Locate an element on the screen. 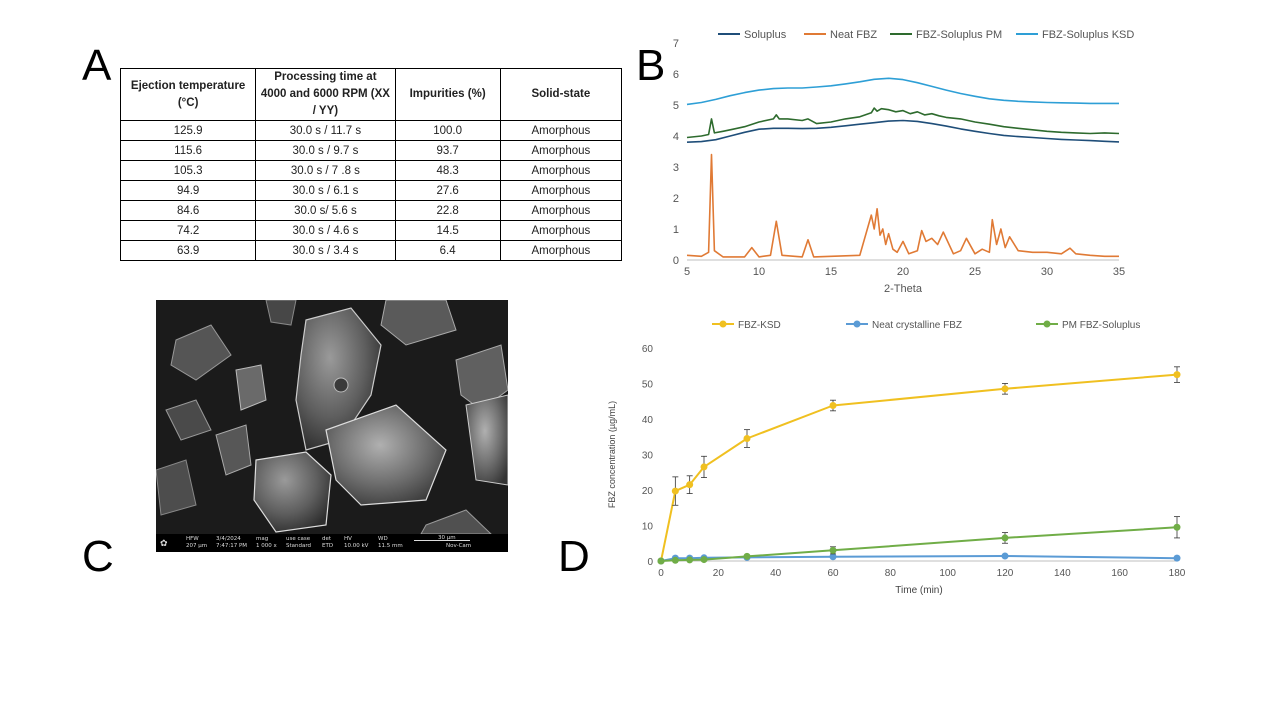  dissolution-y-axis-label: FBZ concentration (µg/mL) is located at coordinates (612, 454).